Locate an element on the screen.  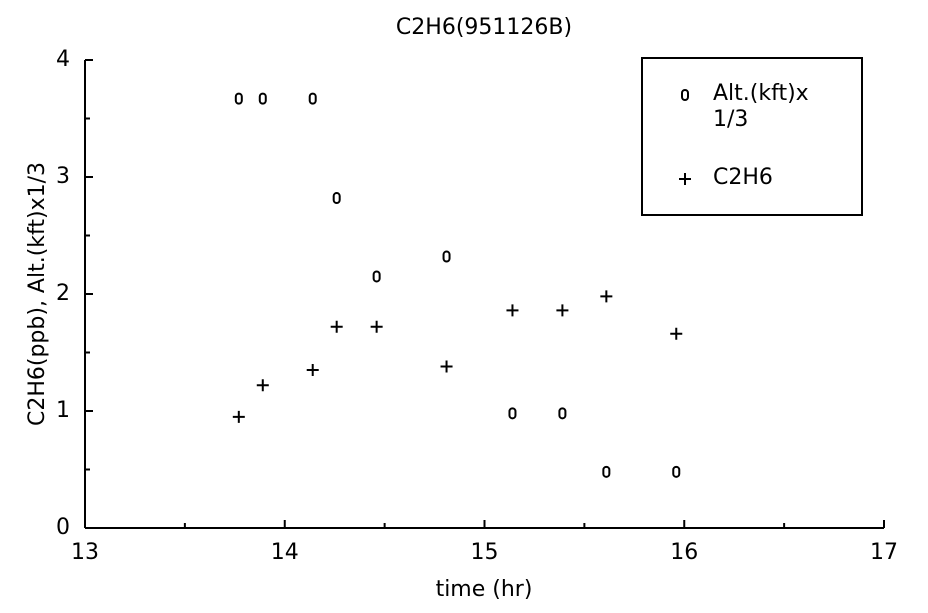
x-axis-label: time (hr) is located at coordinates (484, 589).